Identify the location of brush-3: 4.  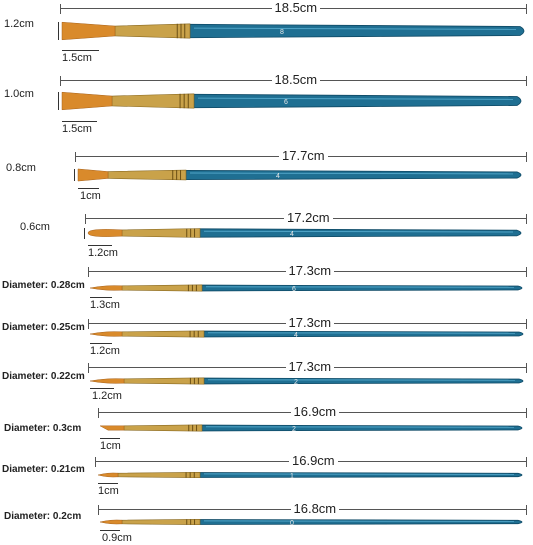
(299, 175).